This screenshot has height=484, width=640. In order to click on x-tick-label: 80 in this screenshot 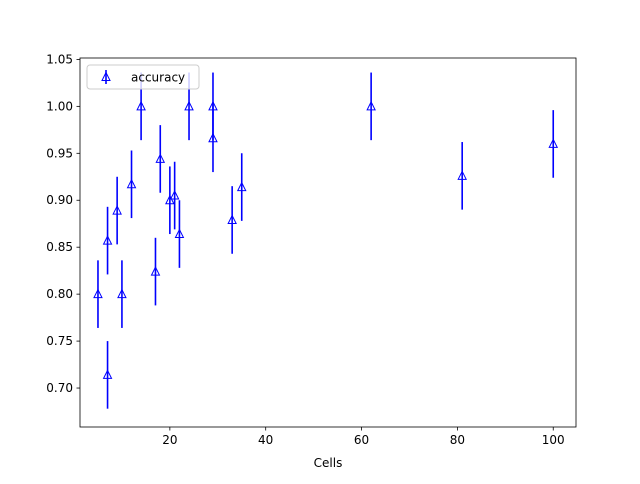, I will do `click(457, 440)`.